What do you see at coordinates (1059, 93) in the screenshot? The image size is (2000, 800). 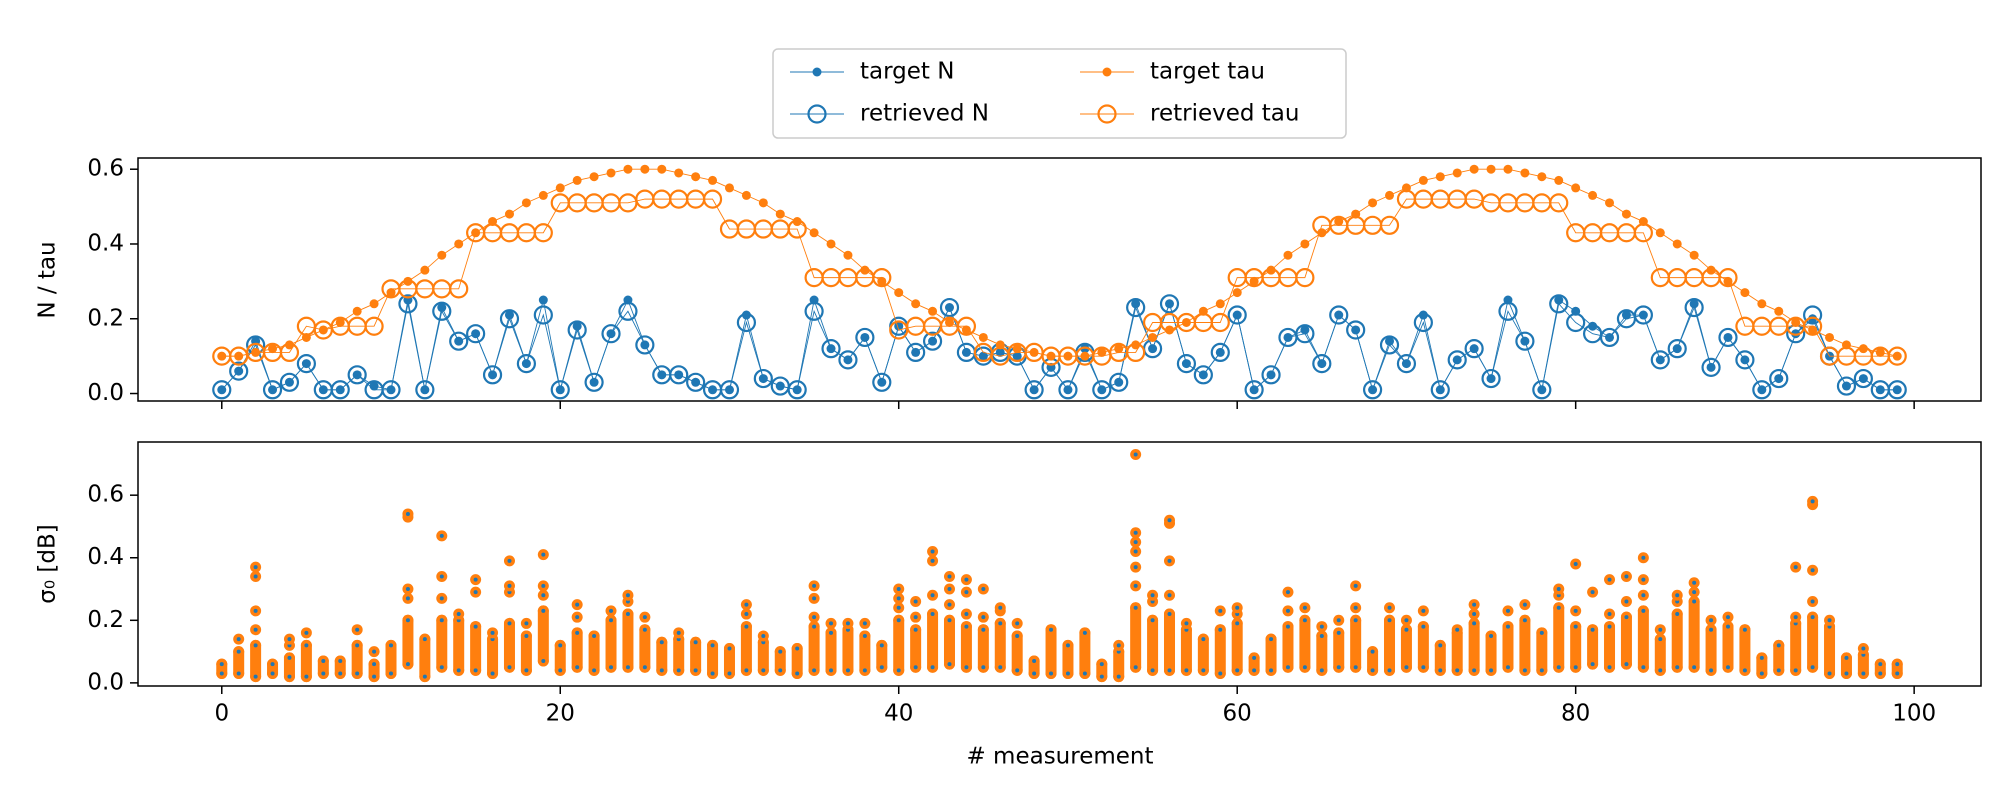 I see `legend-box` at bounding box center [1059, 93].